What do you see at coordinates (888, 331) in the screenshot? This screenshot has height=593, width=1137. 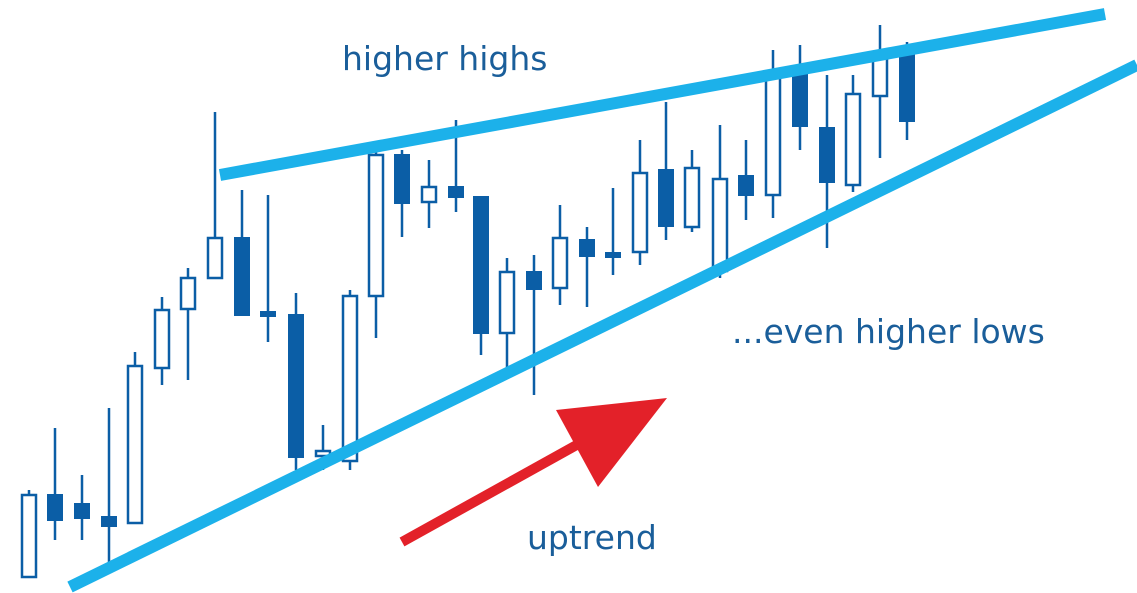 I see `higher-lows-label: ...even higher lows` at bounding box center [888, 331].